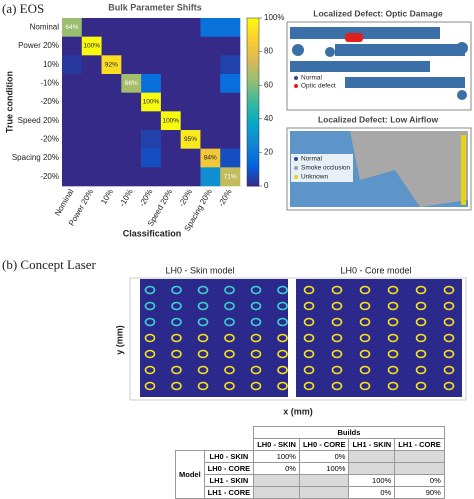  Describe the element at coordinates (107, 197) in the screenshot. I see `x-tick-label: 10%` at that location.